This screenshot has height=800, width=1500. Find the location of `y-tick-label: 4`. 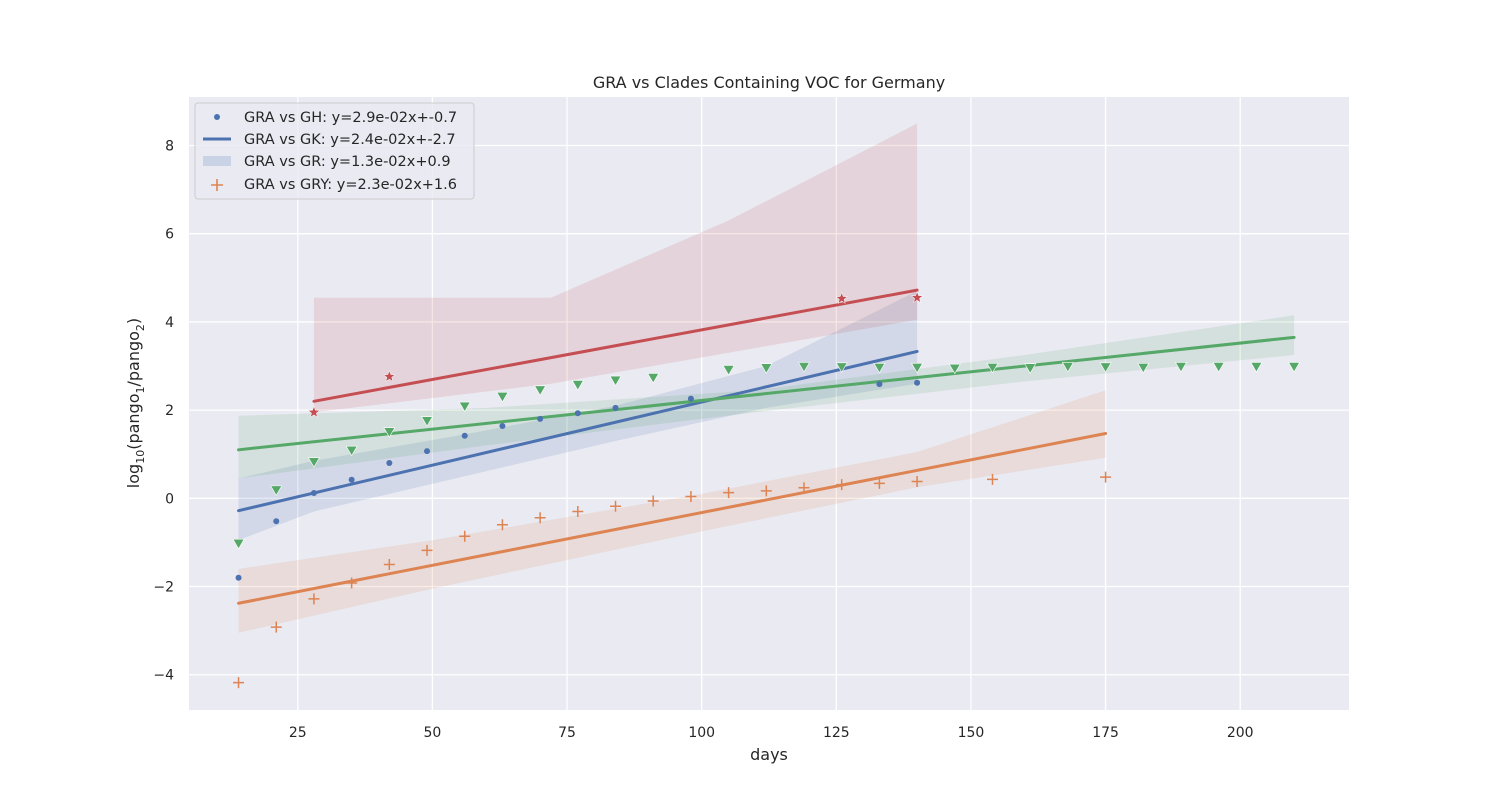

y-tick-label: 4 is located at coordinates (169, 323).